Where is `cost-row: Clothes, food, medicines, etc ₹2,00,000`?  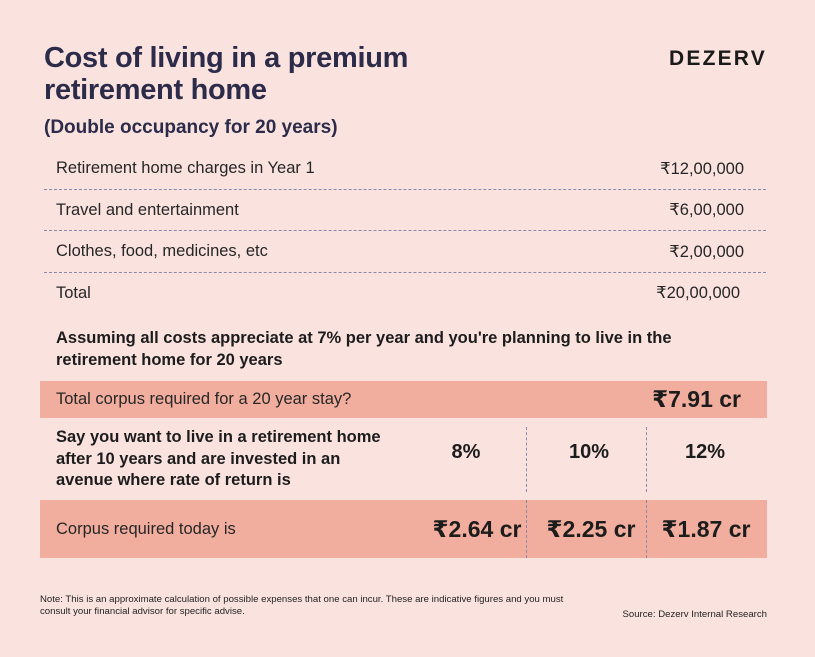
cost-row: Clothes, food, medicines, etc ₹2,00,000 is located at coordinates (406, 252).